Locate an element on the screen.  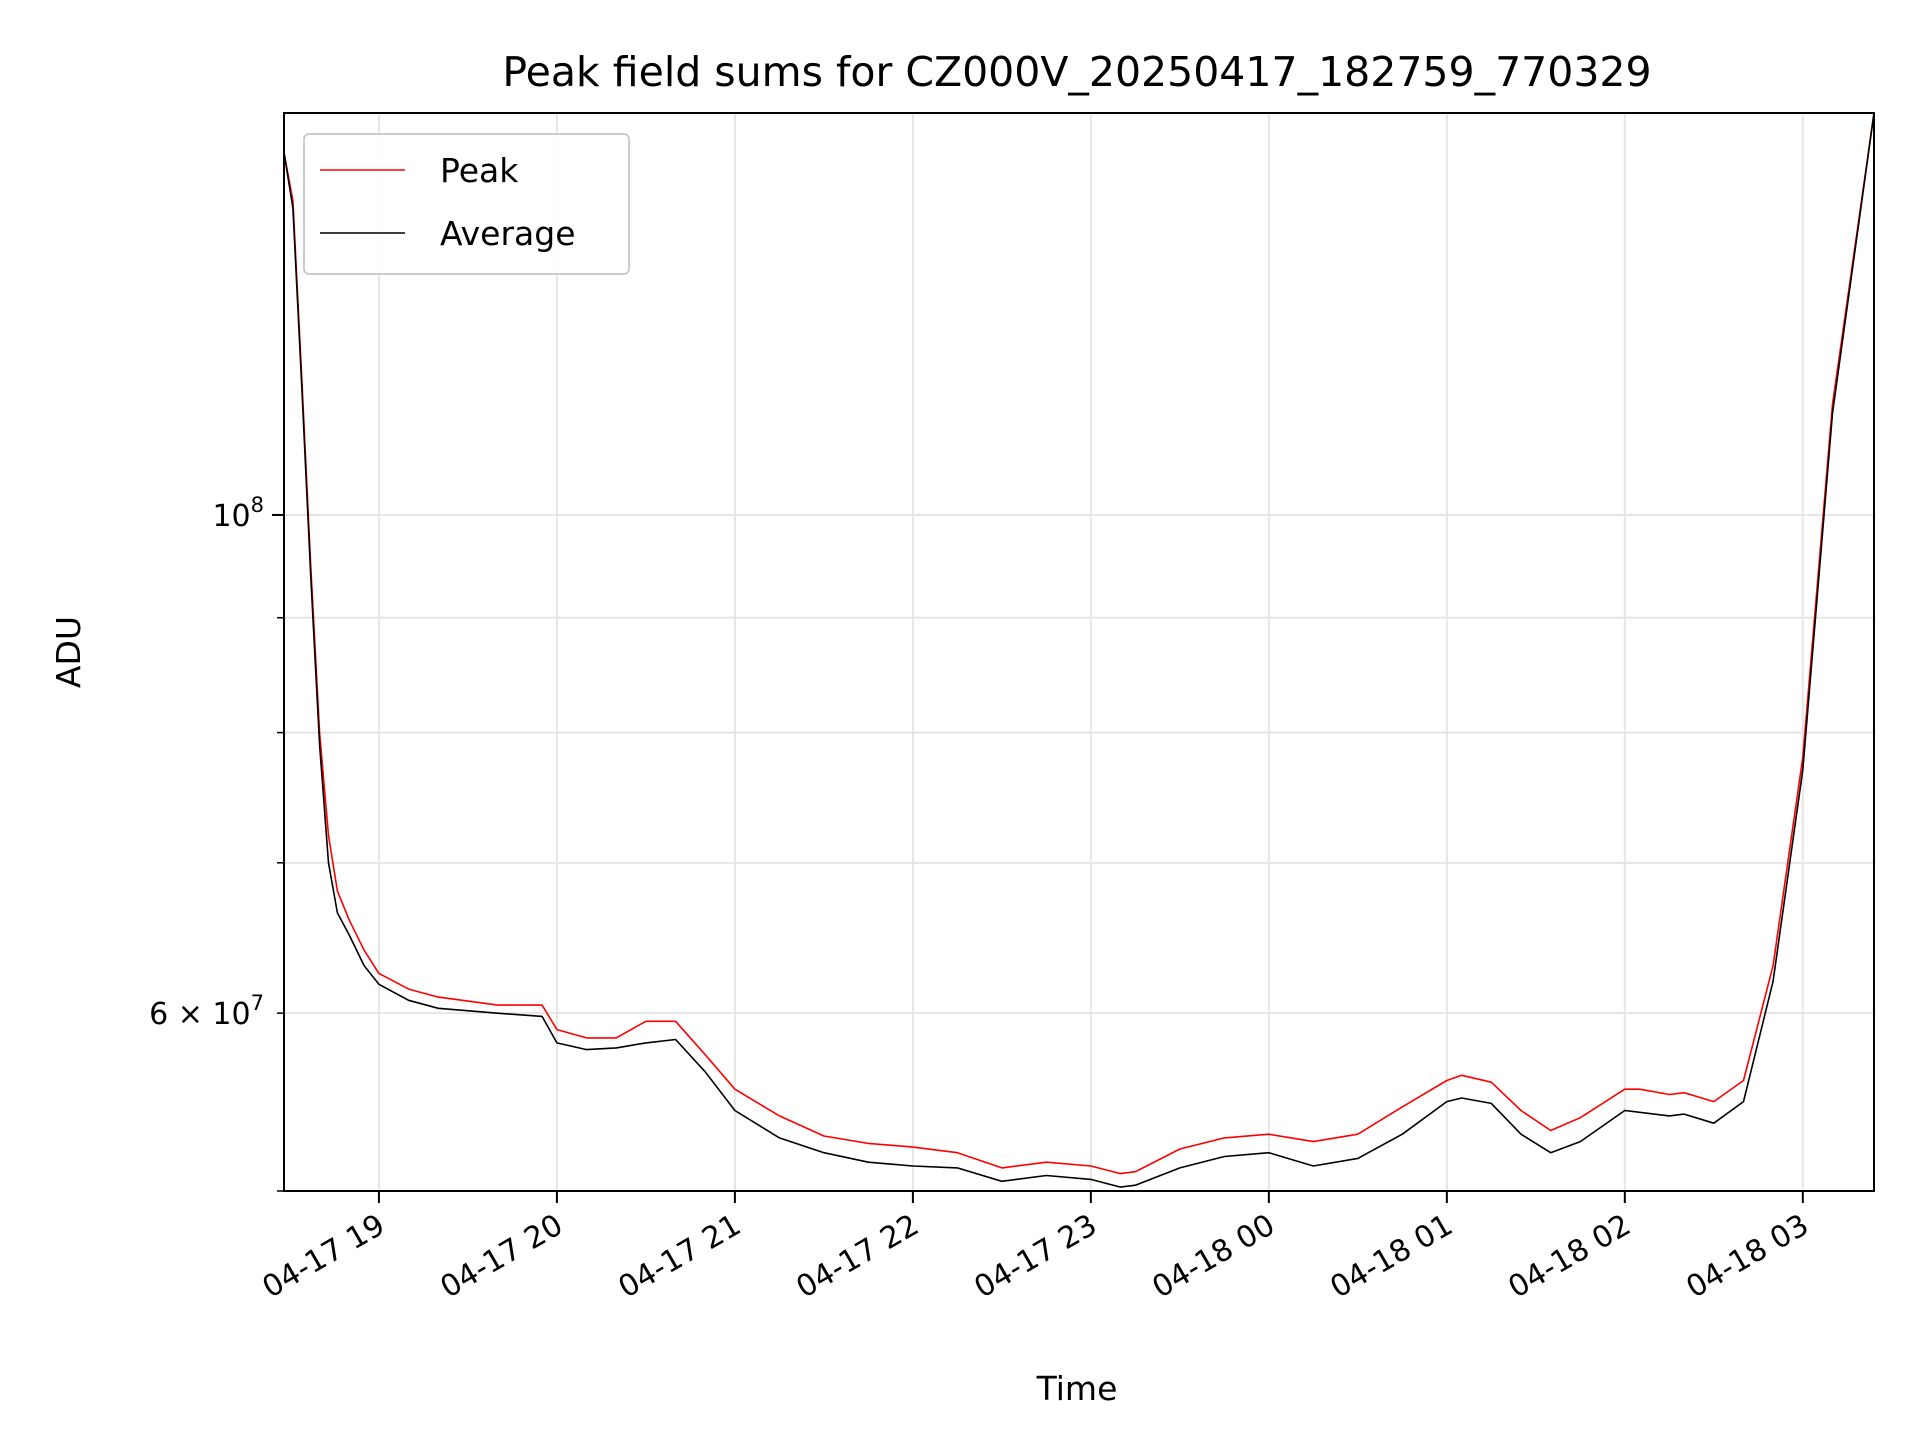
y-axis-ticks: 108 6 × 107 is located at coordinates (216, 842).